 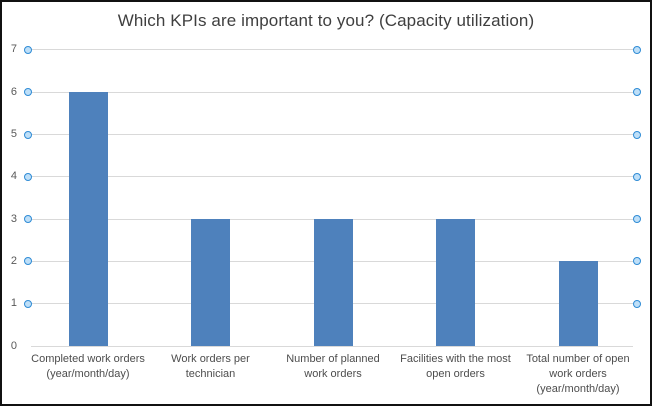 I want to click on category-label-4-line-1: Facilities with the most, so click(x=455, y=359).